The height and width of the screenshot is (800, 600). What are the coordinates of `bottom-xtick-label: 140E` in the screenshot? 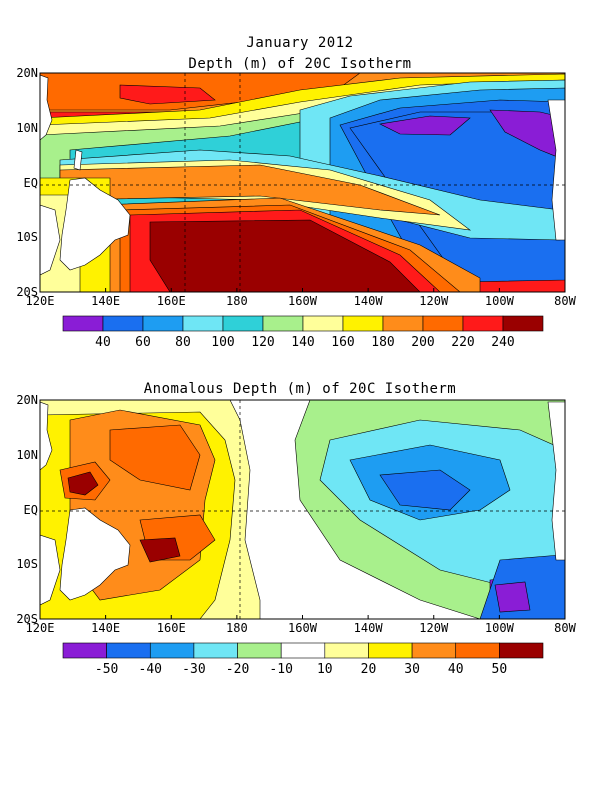 It's located at (106, 628).